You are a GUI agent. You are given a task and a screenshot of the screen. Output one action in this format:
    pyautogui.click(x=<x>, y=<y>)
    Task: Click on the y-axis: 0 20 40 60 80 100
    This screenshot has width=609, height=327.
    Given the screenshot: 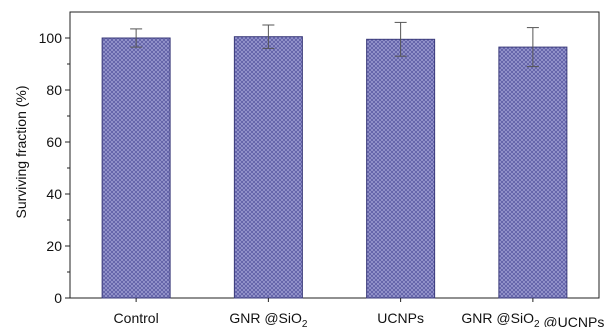 What is the action you would take?
    pyautogui.click(x=54, y=168)
    